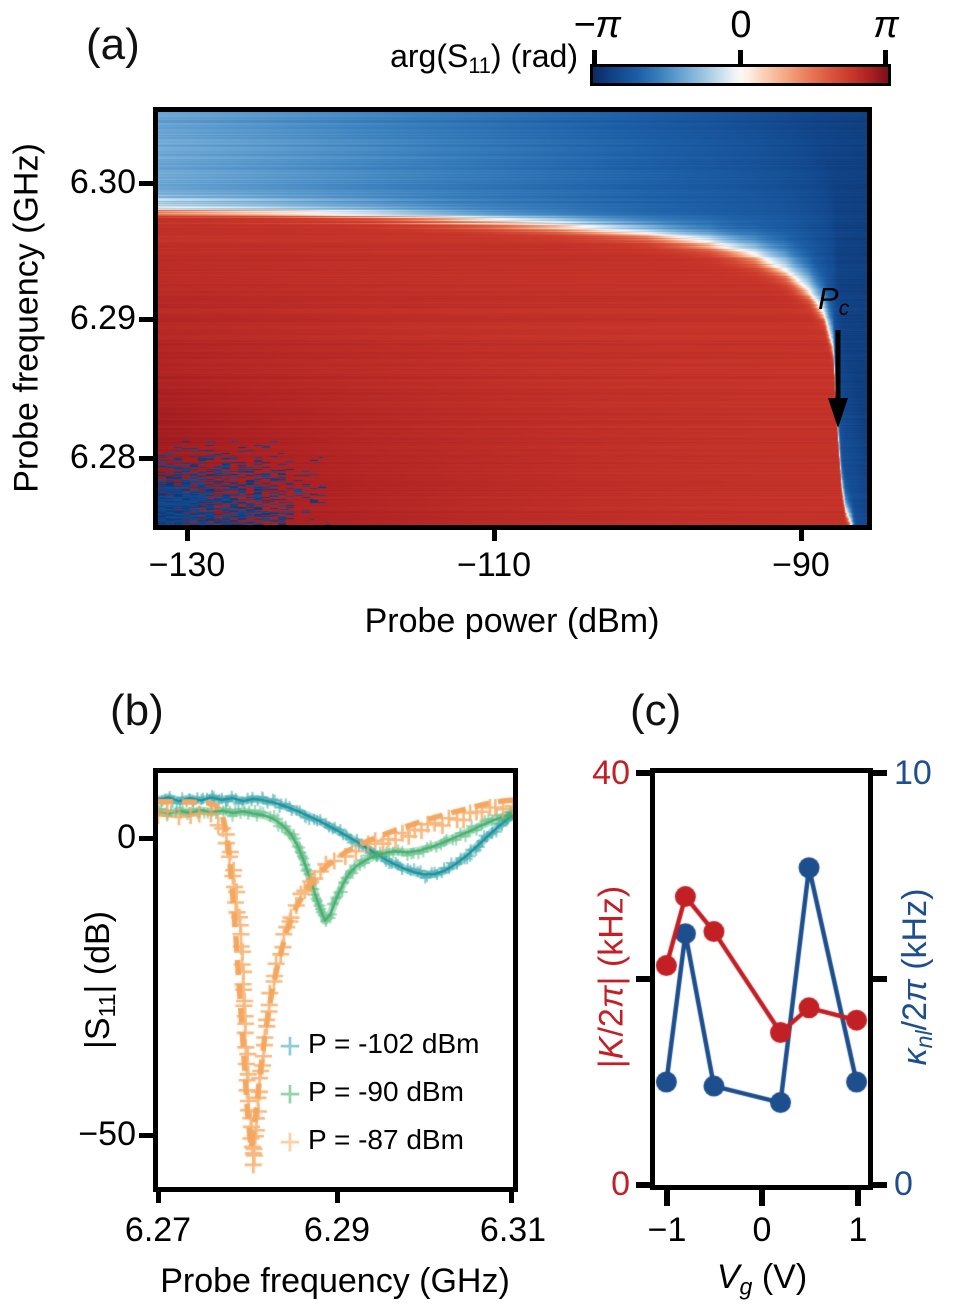 The height and width of the screenshot is (1315, 956). I want to click on panel-a-xtick-label: −110, so click(494, 565).